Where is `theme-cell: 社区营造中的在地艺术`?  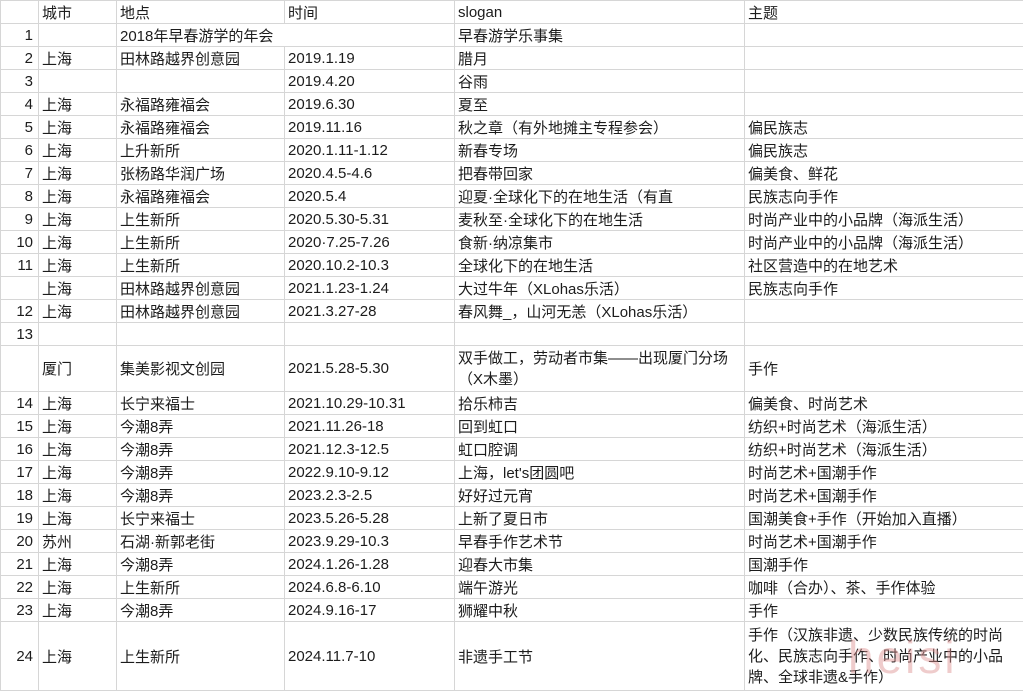
theme-cell: 社区营造中的在地艺术 is located at coordinates (884, 265).